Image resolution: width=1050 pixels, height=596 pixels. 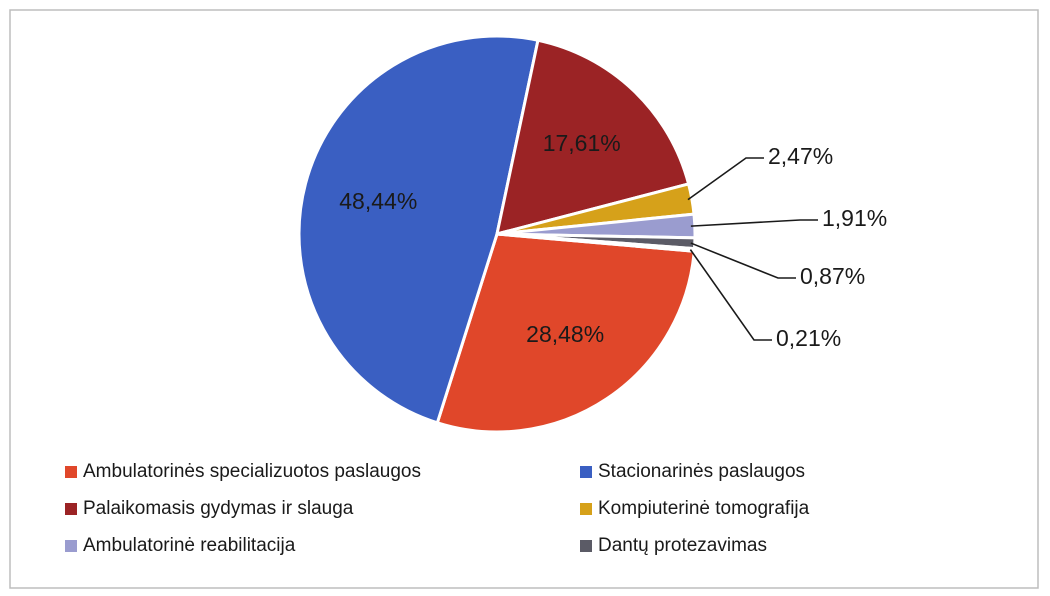 I want to click on legend-label: Stacionarinės paslaugos, so click(x=701, y=471).